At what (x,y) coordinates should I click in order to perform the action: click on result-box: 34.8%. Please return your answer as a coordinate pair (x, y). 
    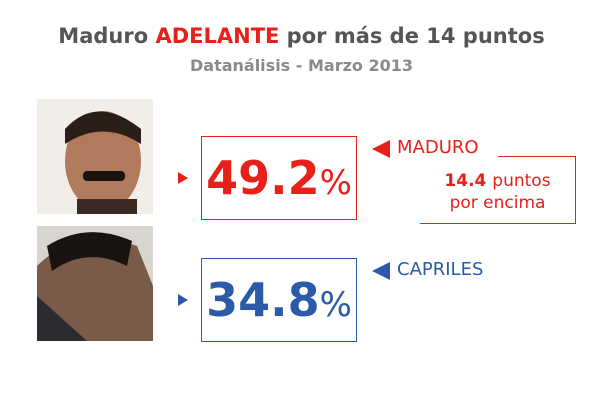
    Looking at the image, I should click on (279, 300).